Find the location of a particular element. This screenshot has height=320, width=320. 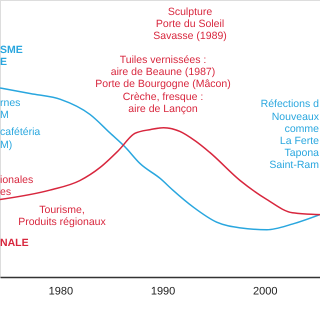

annotation: La Ferte is located at coordinates (300, 141).